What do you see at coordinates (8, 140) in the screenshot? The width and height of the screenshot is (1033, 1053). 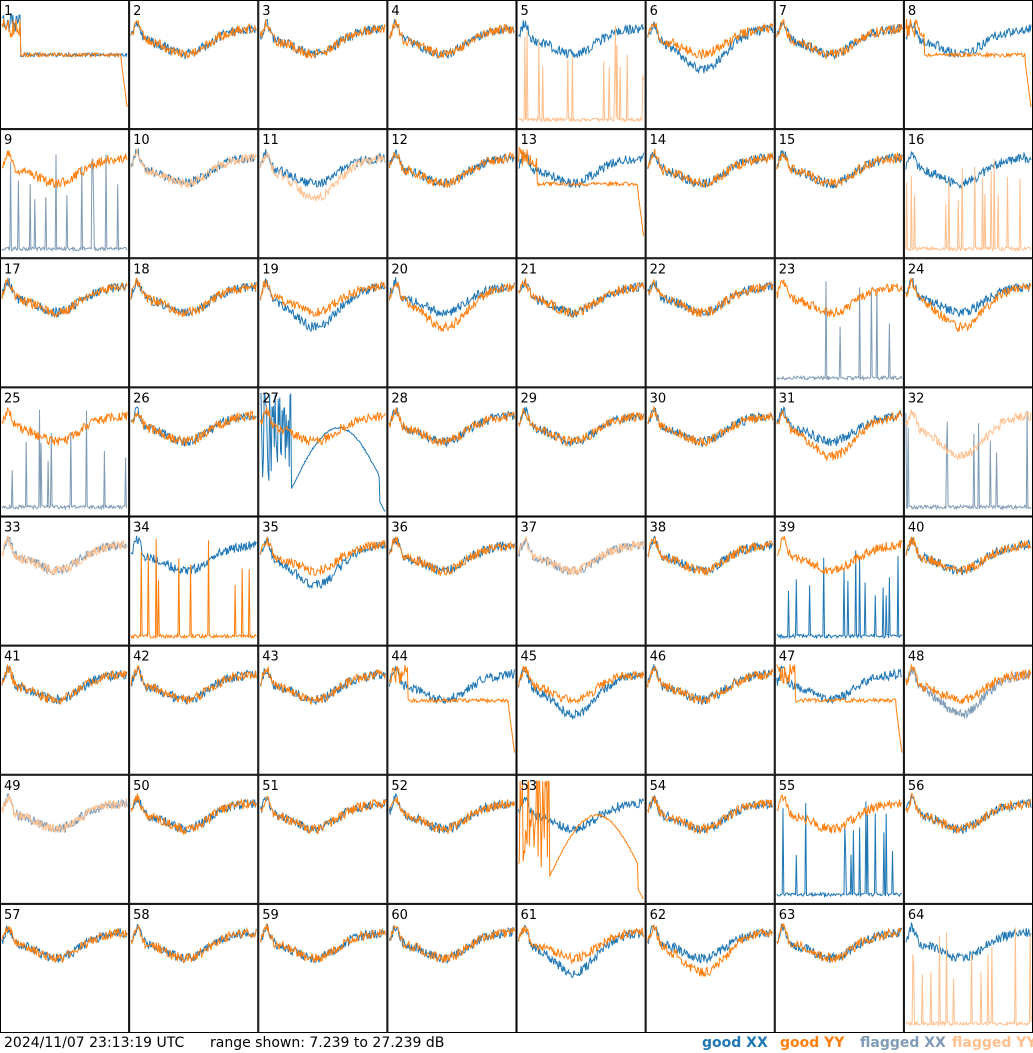 I see `panel-label-9: 9` at bounding box center [8, 140].